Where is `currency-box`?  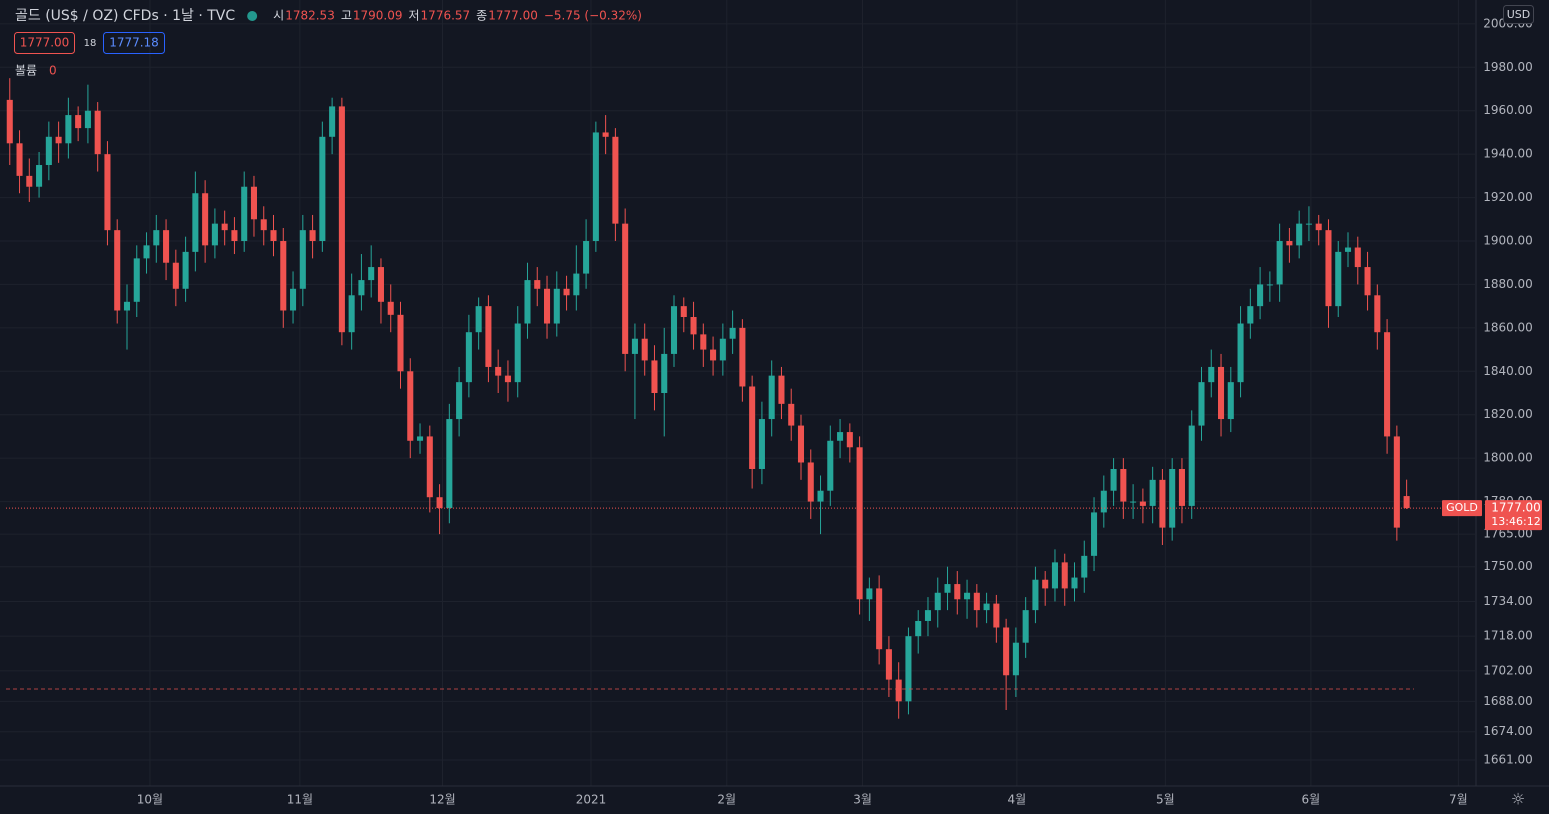
currency-box is located at coordinates (1518, 14).